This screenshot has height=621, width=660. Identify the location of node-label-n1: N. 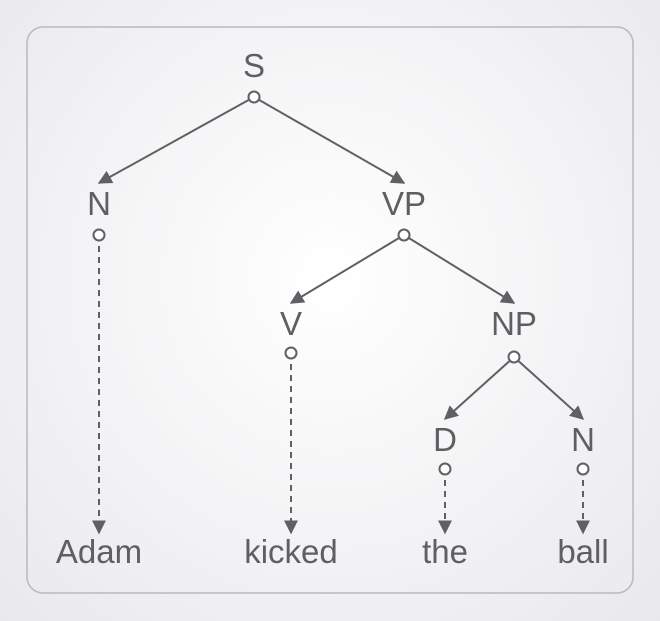
(99, 203).